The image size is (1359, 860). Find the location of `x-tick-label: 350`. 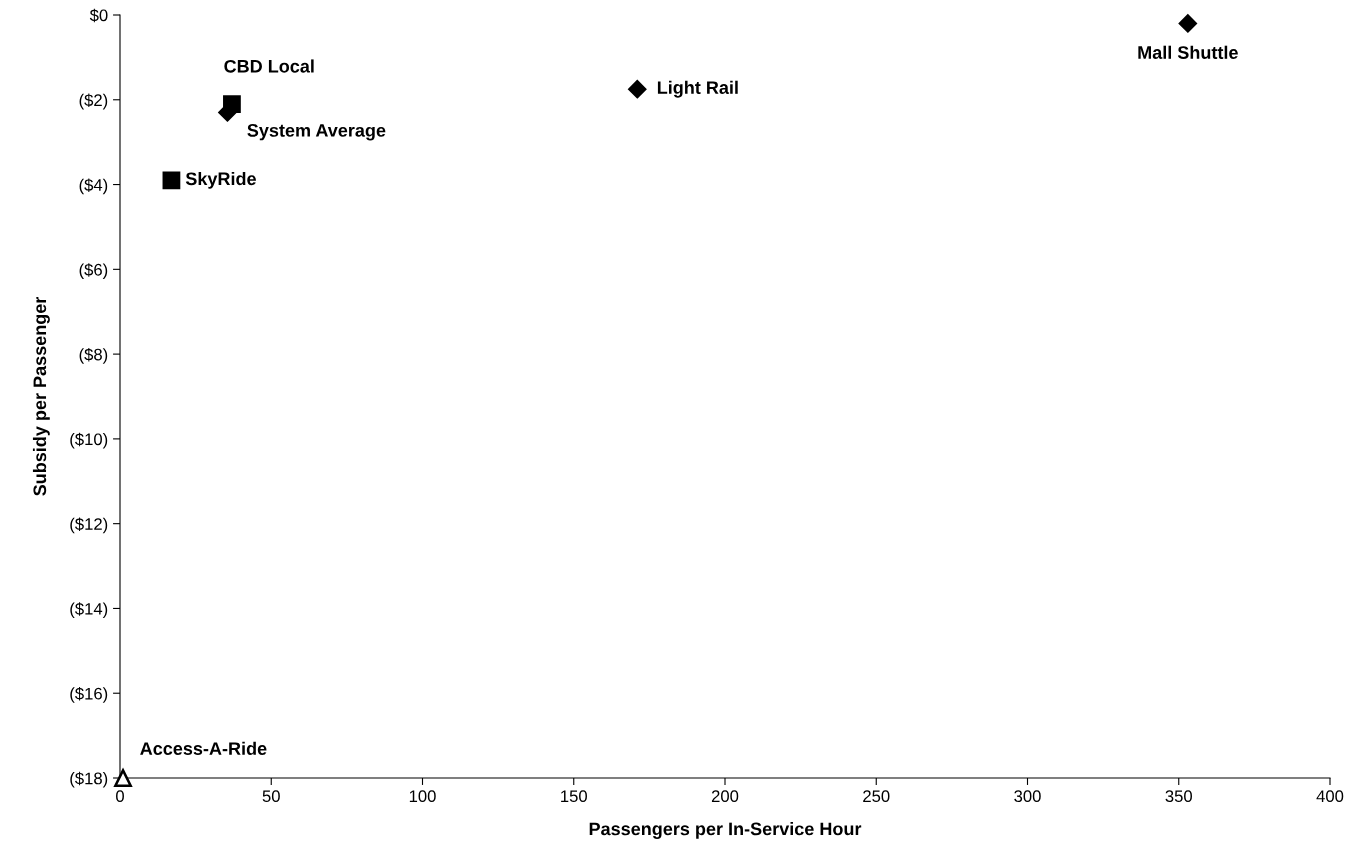

x-tick-label: 350 is located at coordinates (1178, 796).